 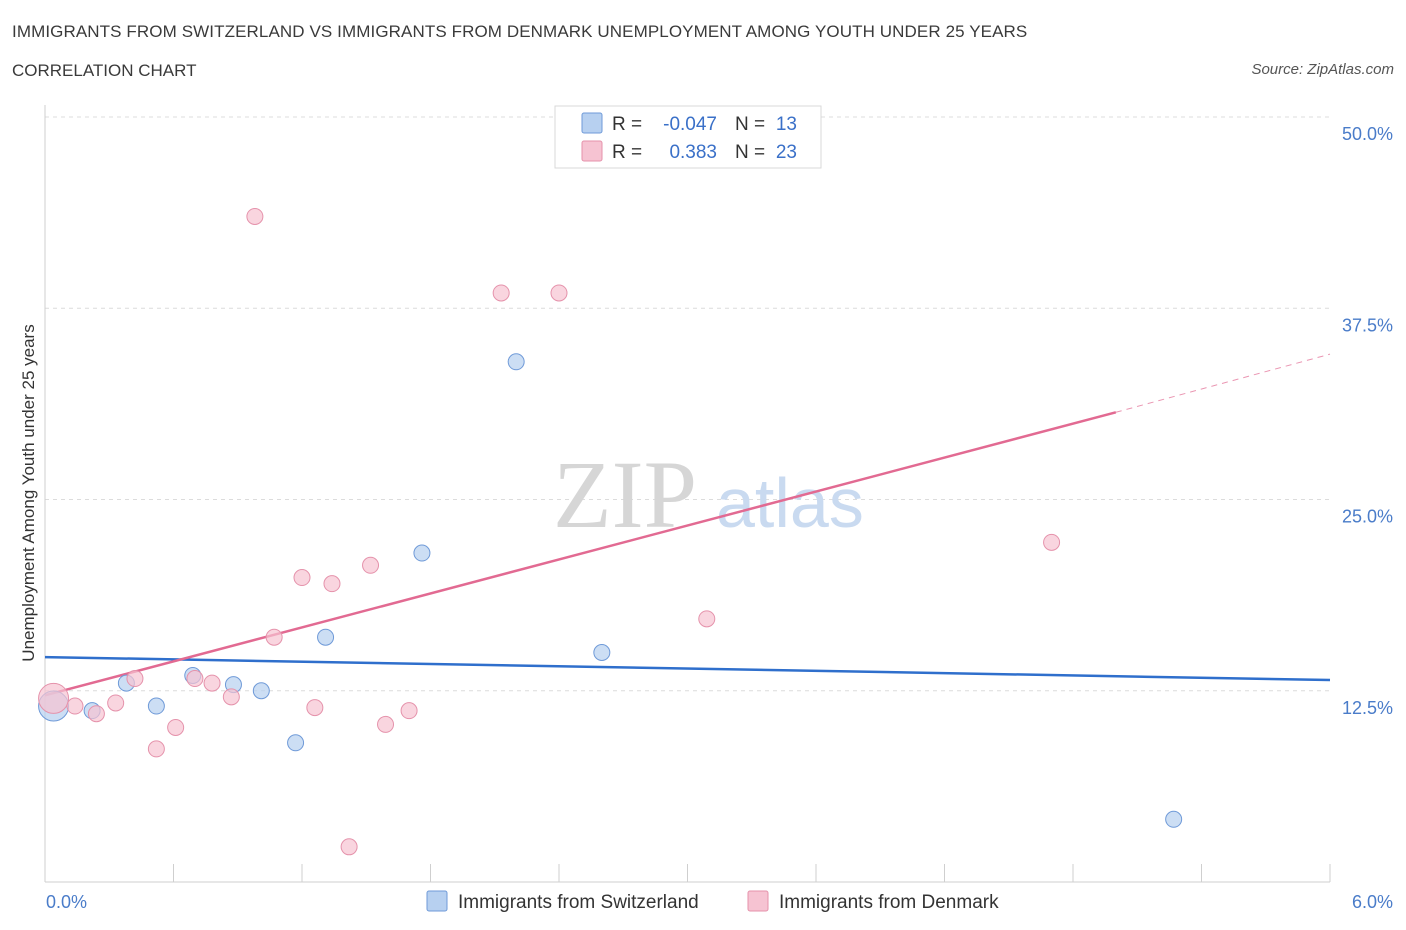 I want to click on legend-swatch-switzerland, so click(x=437, y=901).